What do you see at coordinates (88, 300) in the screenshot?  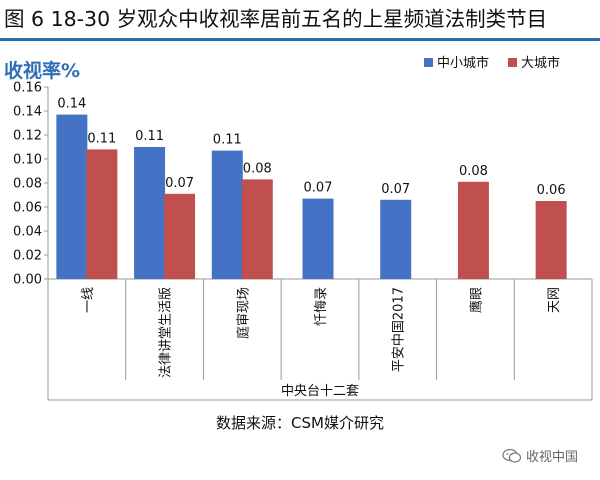 I see `x-tick-label: 一线` at bounding box center [88, 300].